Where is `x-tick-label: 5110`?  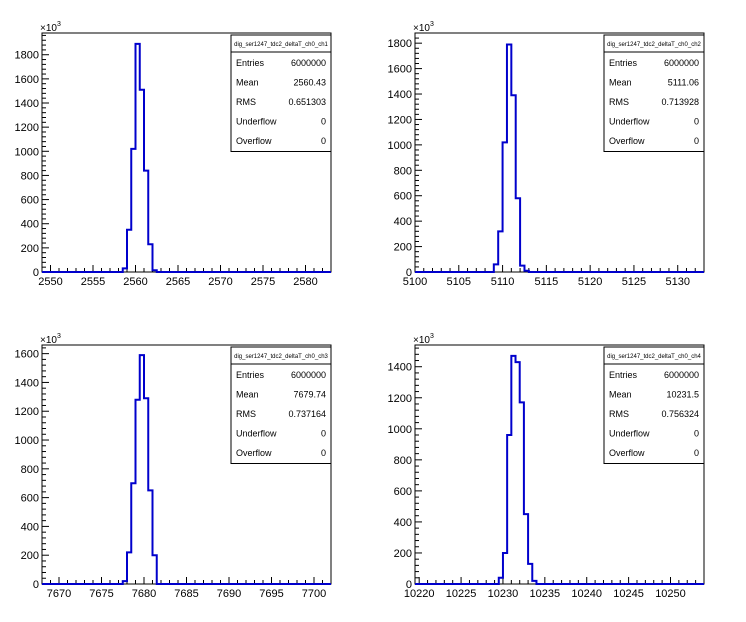
x-tick-label: 5110 is located at coordinates (503, 282).